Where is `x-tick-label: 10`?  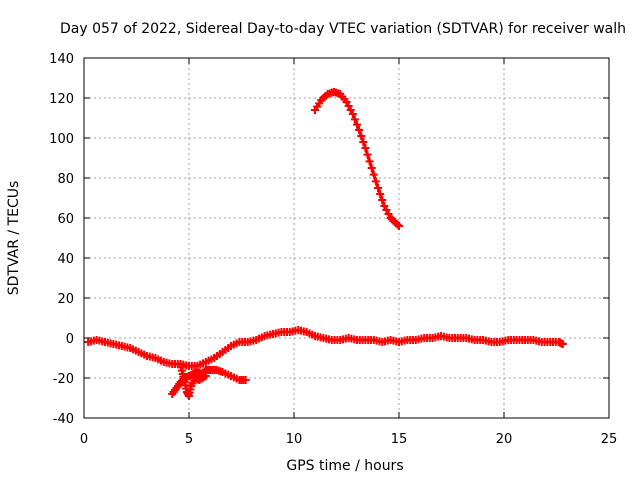 x-tick-label: 10 is located at coordinates (294, 439).